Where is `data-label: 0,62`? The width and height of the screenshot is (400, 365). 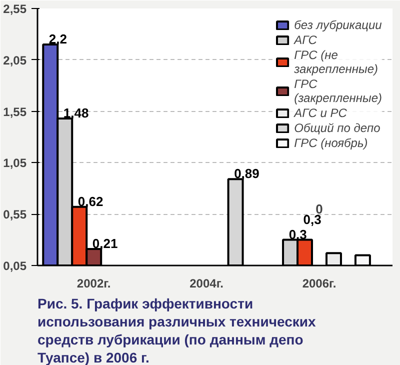 data-label: 0,62 is located at coordinates (91, 201).